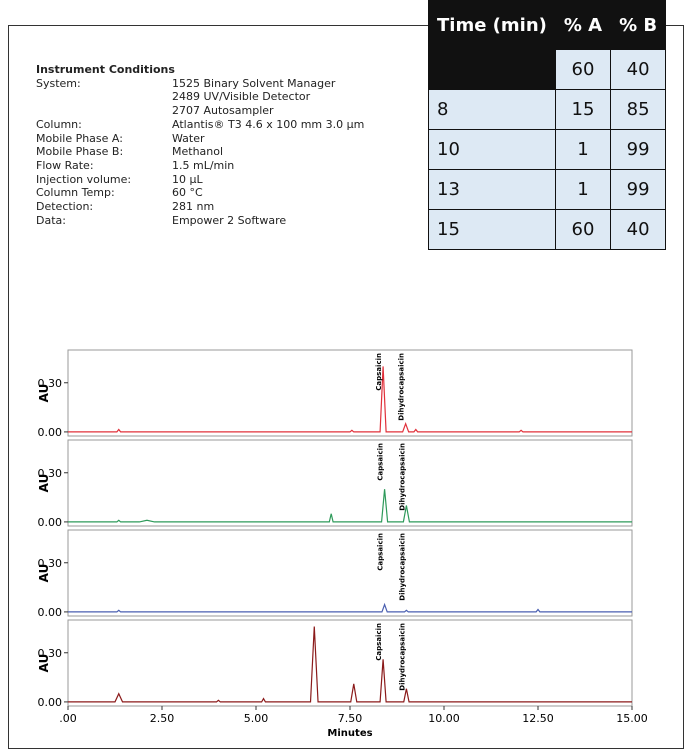  Describe the element at coordinates (268, 124) in the screenshot. I see `condition-value: Atlantis® T3 4.6 x 100 mm 3.0 µm` at that location.